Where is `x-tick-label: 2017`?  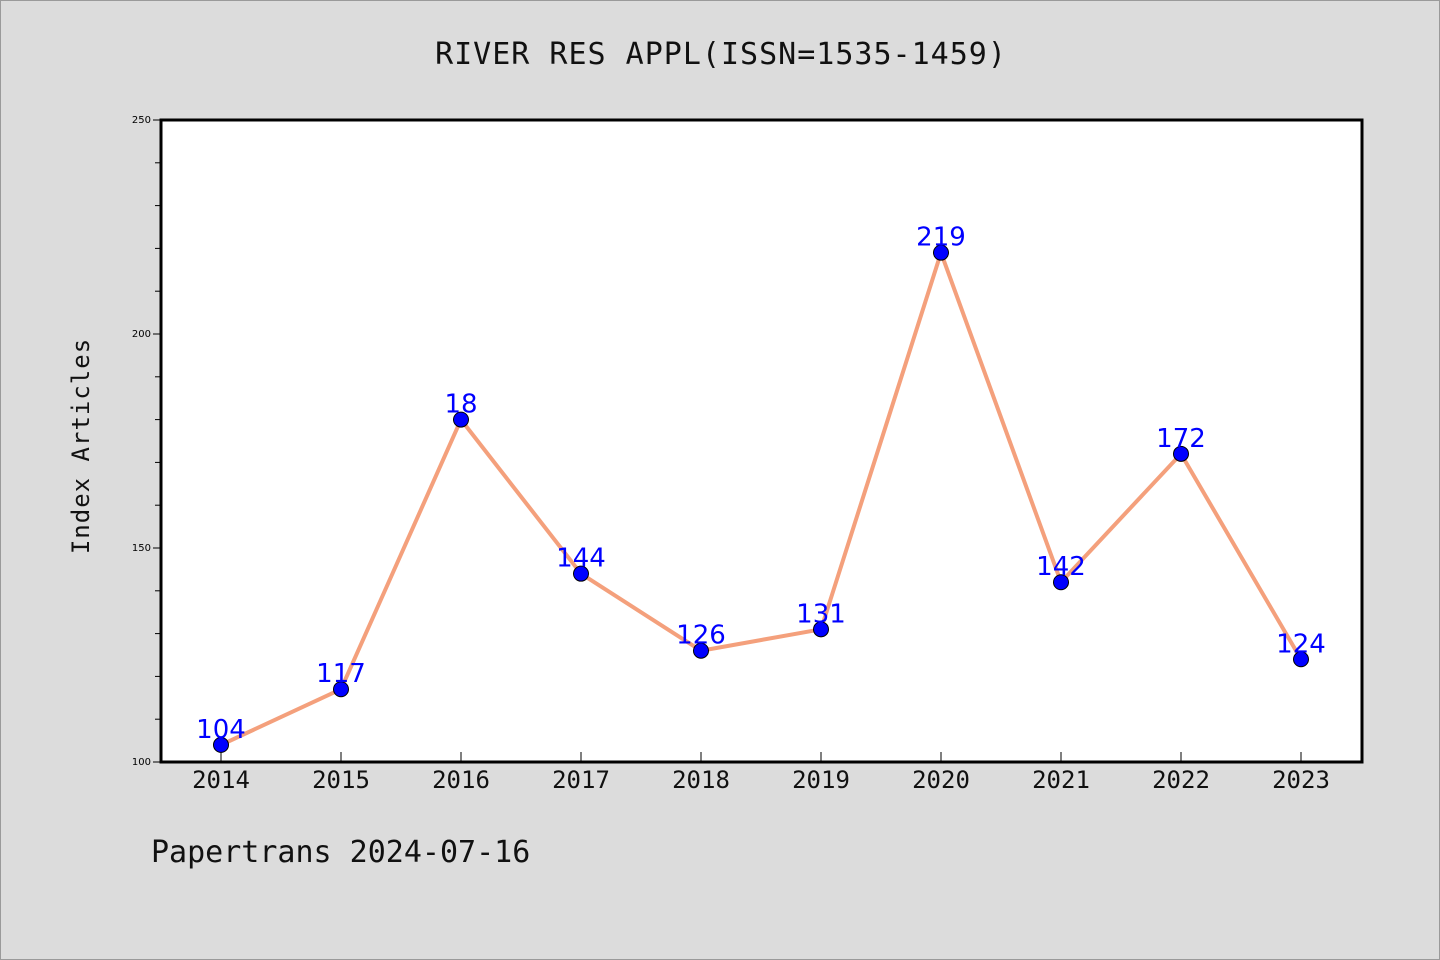
x-tick-label: 2017 is located at coordinates (581, 780).